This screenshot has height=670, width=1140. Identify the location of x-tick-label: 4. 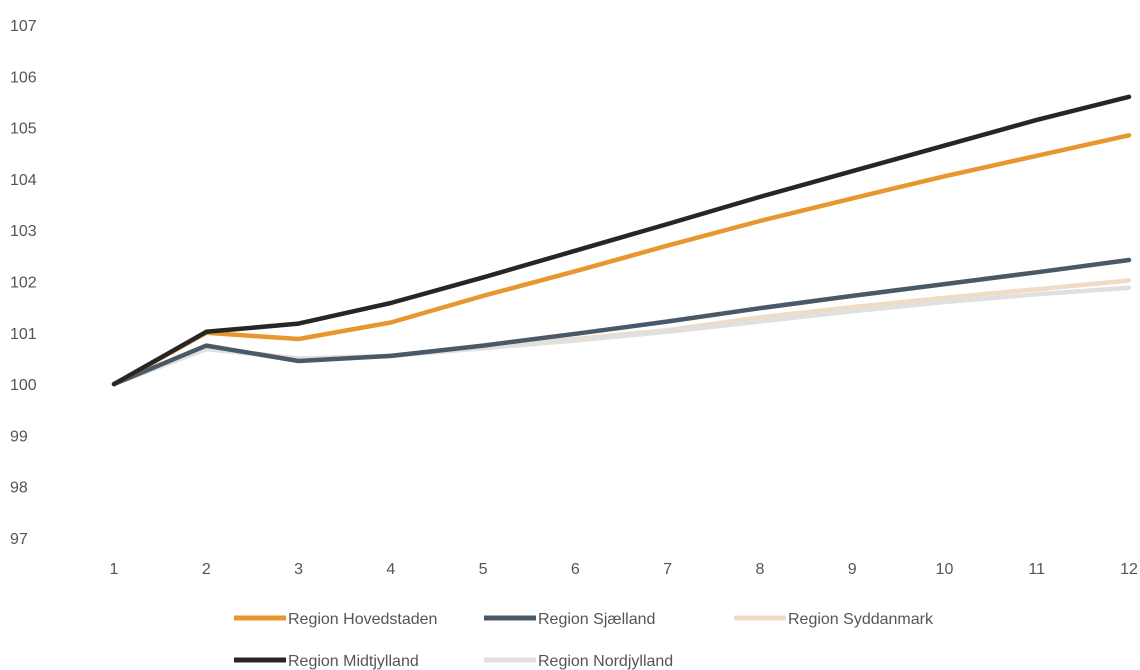
(390, 569).